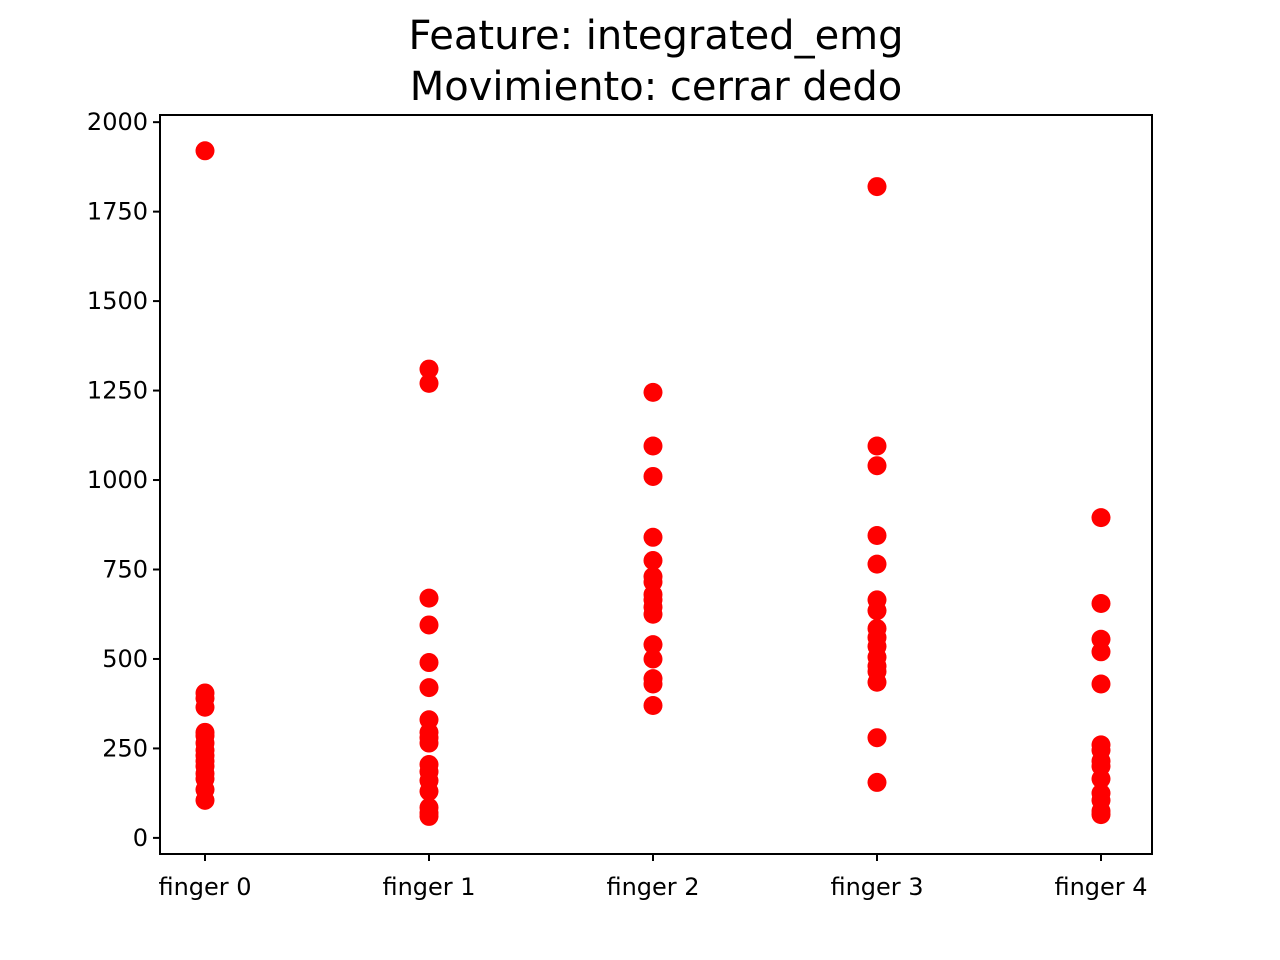  Describe the element at coordinates (876, 887) in the screenshot. I see `x-tick-label: finger 3` at that location.